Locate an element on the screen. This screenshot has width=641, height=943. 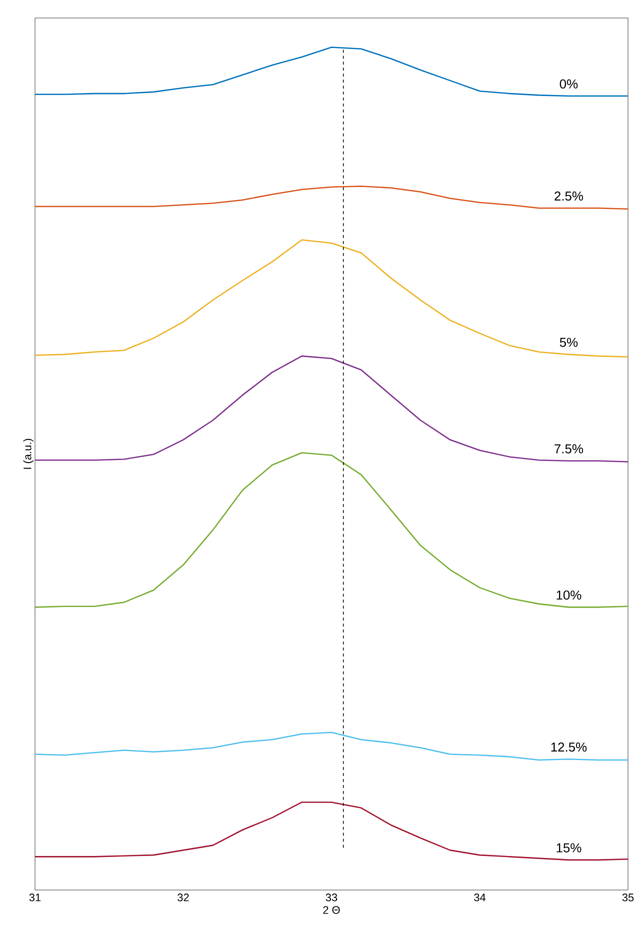
x-axis-title: 2 Θ is located at coordinates (331, 910).